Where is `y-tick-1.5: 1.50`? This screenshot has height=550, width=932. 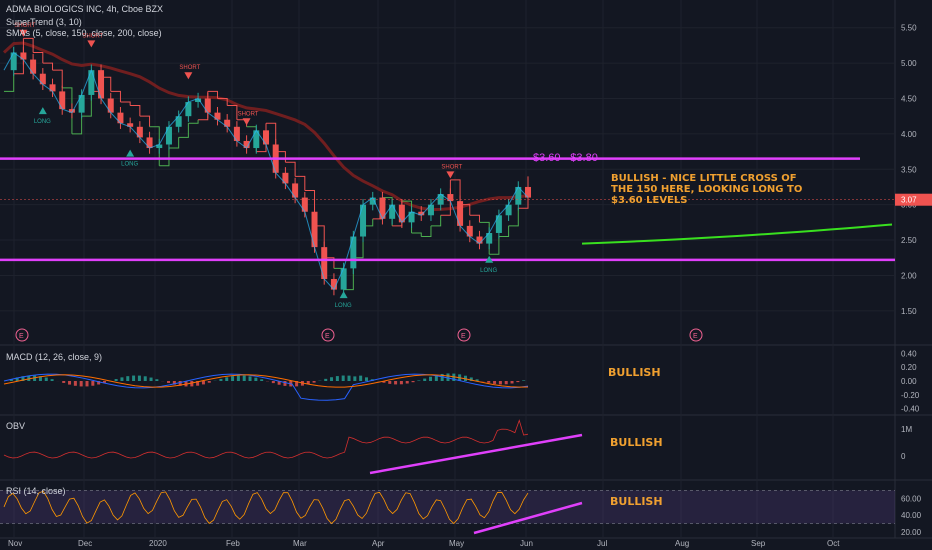 y-tick-1.5: 1.50 is located at coordinates (909, 311).